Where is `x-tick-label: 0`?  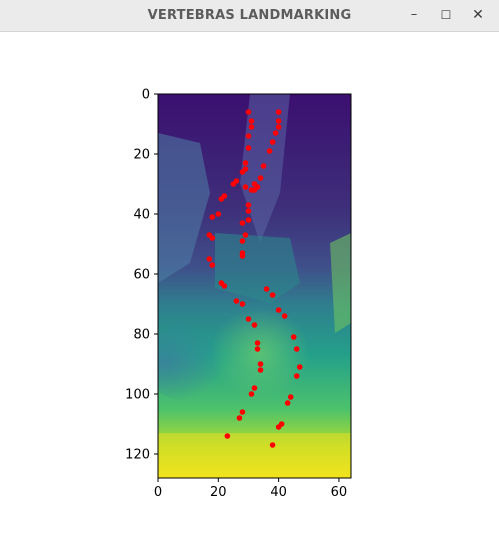 x-tick-label: 0 is located at coordinates (158, 492).